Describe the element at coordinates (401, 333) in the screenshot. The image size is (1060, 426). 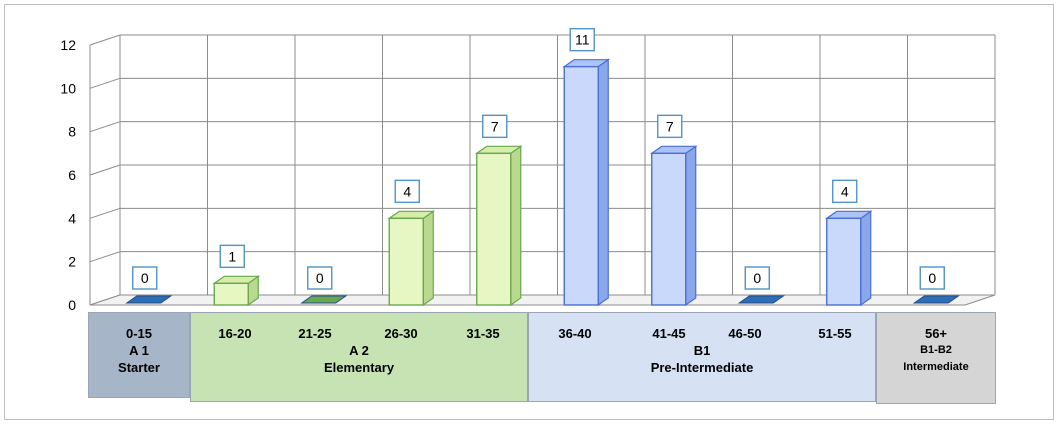
I see `range-label-26-30: 26-30` at that location.